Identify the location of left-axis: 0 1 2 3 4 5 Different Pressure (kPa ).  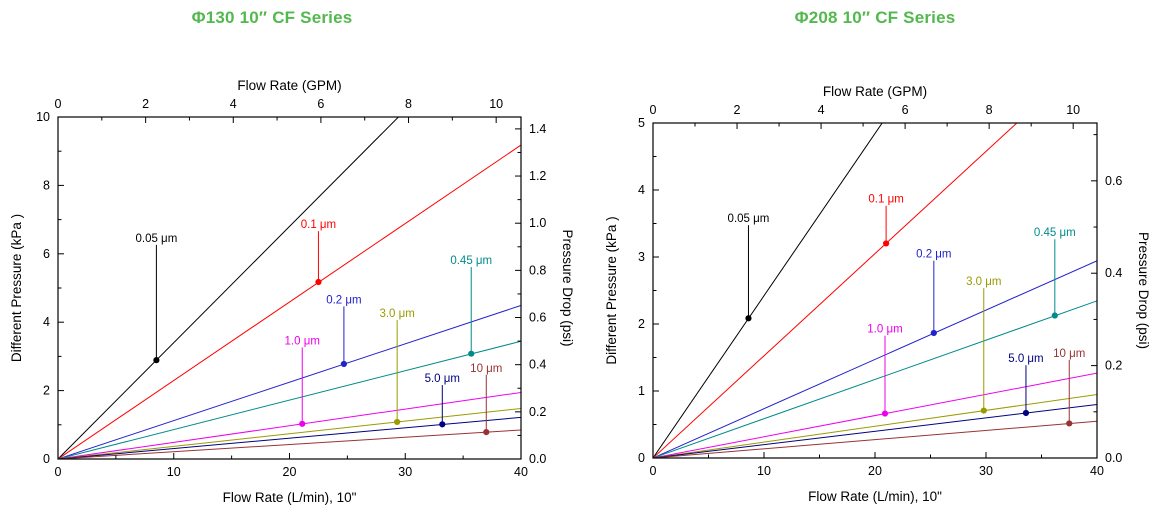
(631, 290).